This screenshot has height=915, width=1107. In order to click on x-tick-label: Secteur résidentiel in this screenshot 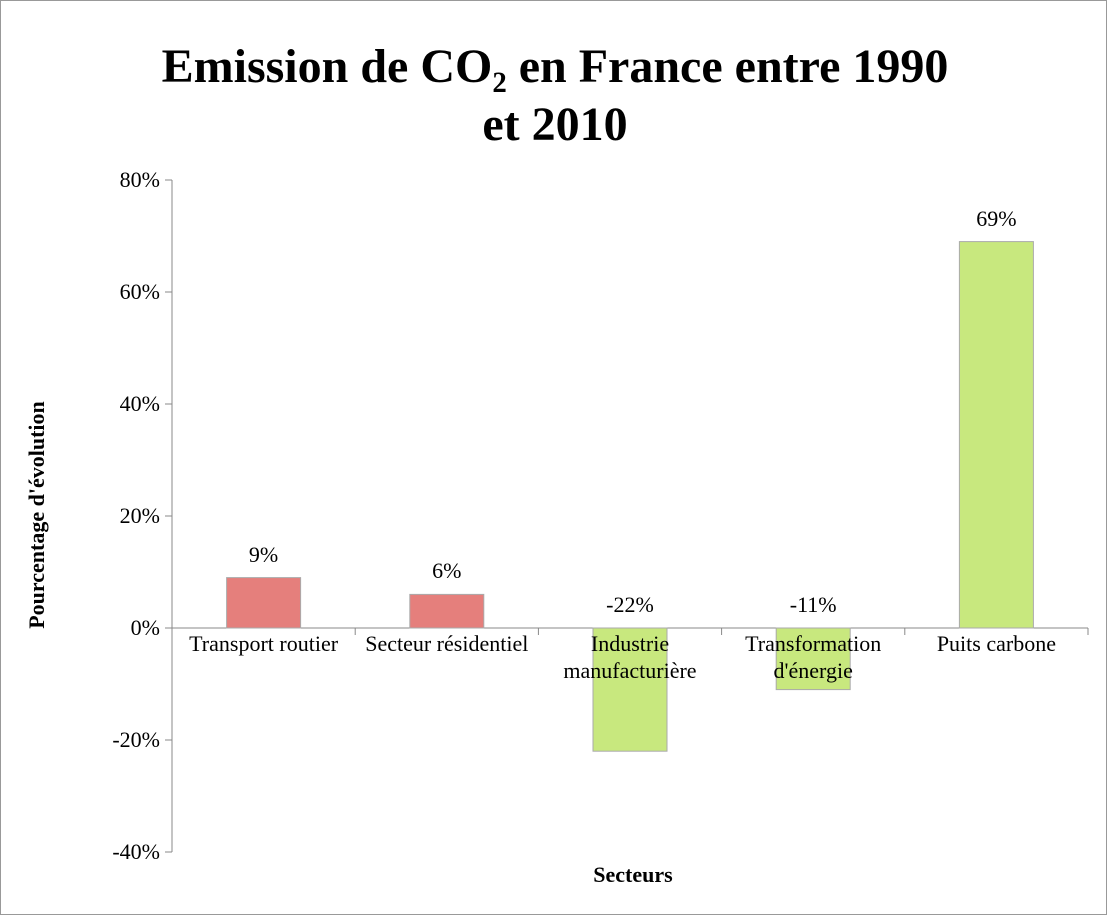, I will do `click(447, 643)`.